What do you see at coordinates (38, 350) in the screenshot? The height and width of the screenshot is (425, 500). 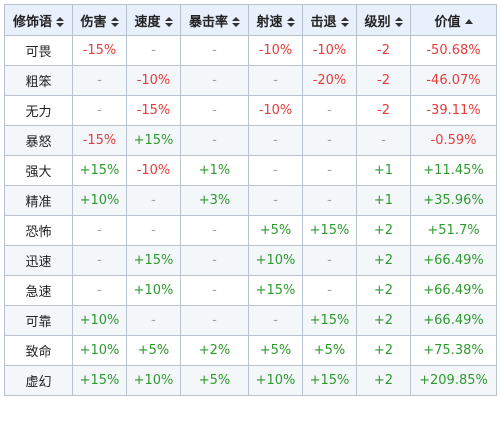 I see `modifier-name-cell: 致命` at bounding box center [38, 350].